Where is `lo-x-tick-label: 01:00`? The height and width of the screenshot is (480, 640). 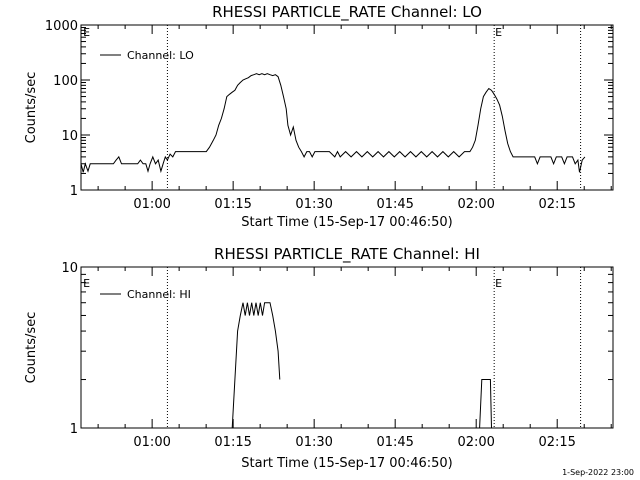
lo-x-tick-label: 01:00 is located at coordinates (151, 204).